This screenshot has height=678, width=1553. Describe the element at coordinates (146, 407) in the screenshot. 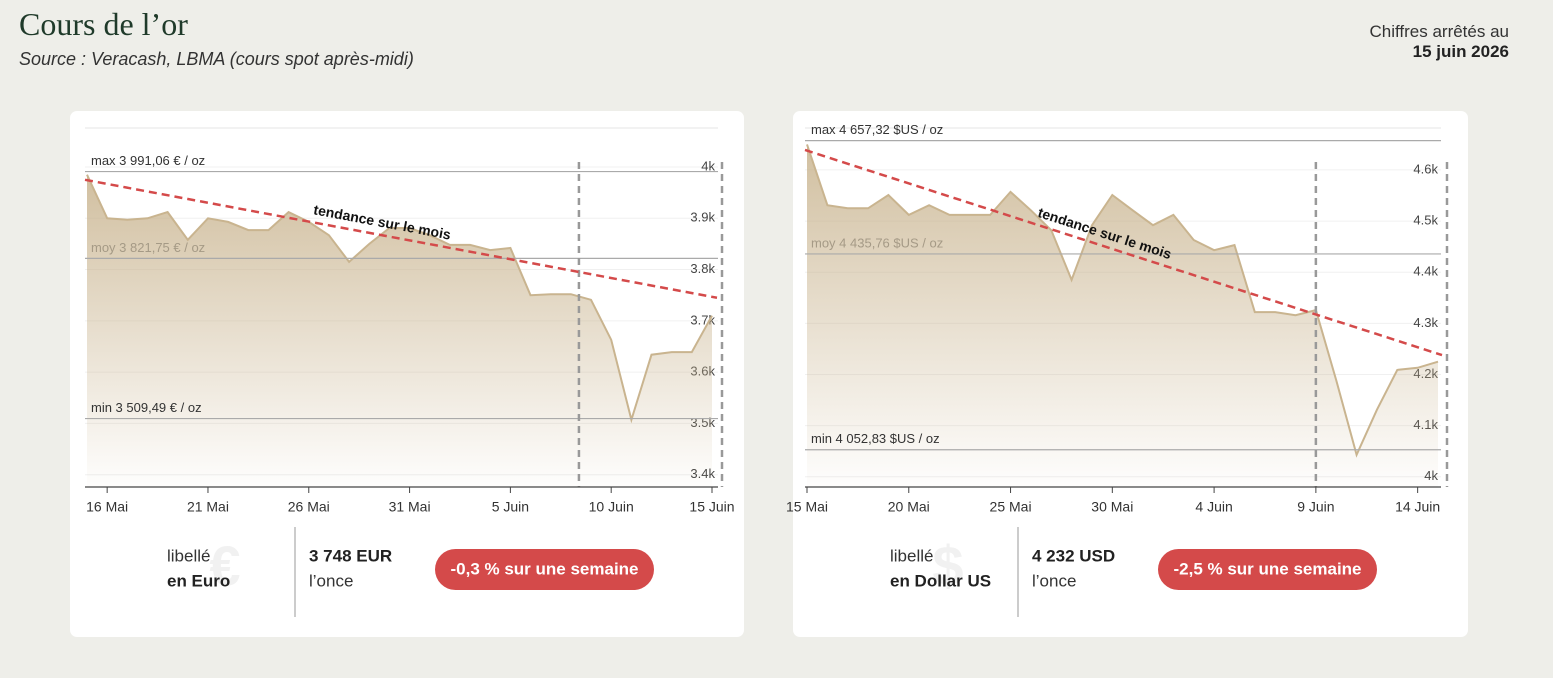

I see `ref-label: min 3 509,49 € / oz` at that location.